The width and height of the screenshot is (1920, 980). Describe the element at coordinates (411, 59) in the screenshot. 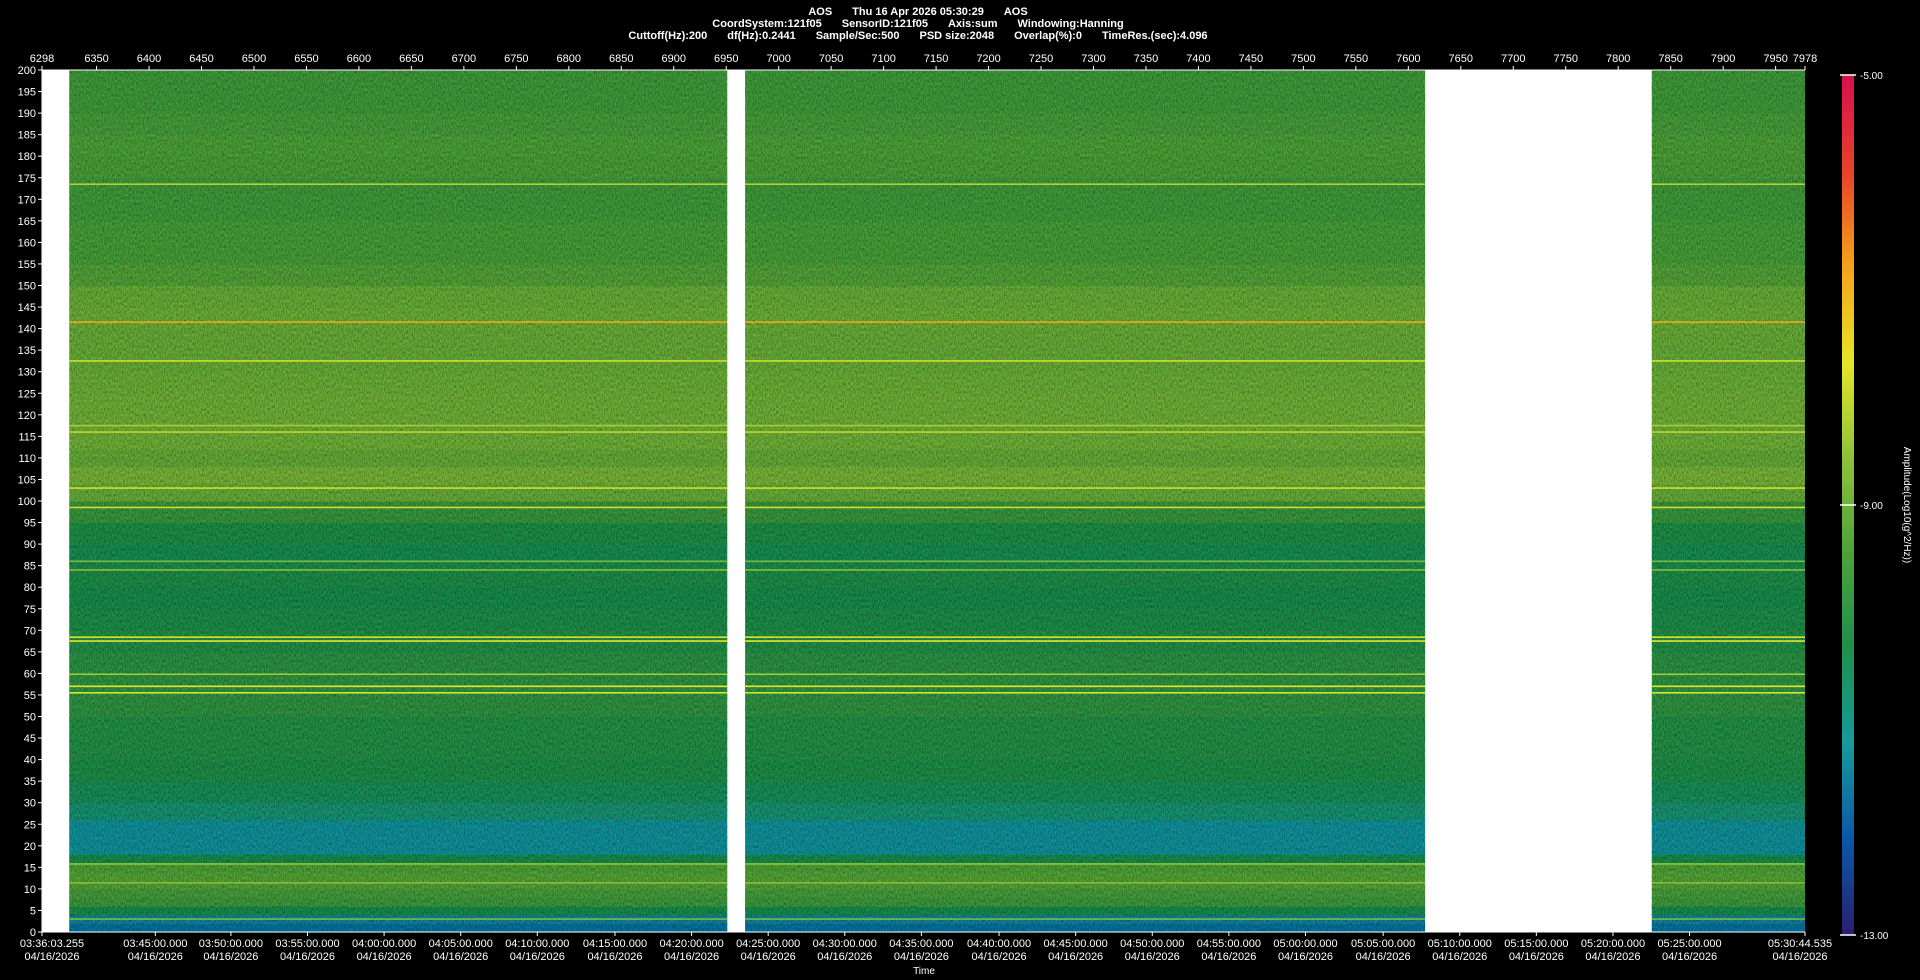

I see `index-tick-label: 6650` at that location.